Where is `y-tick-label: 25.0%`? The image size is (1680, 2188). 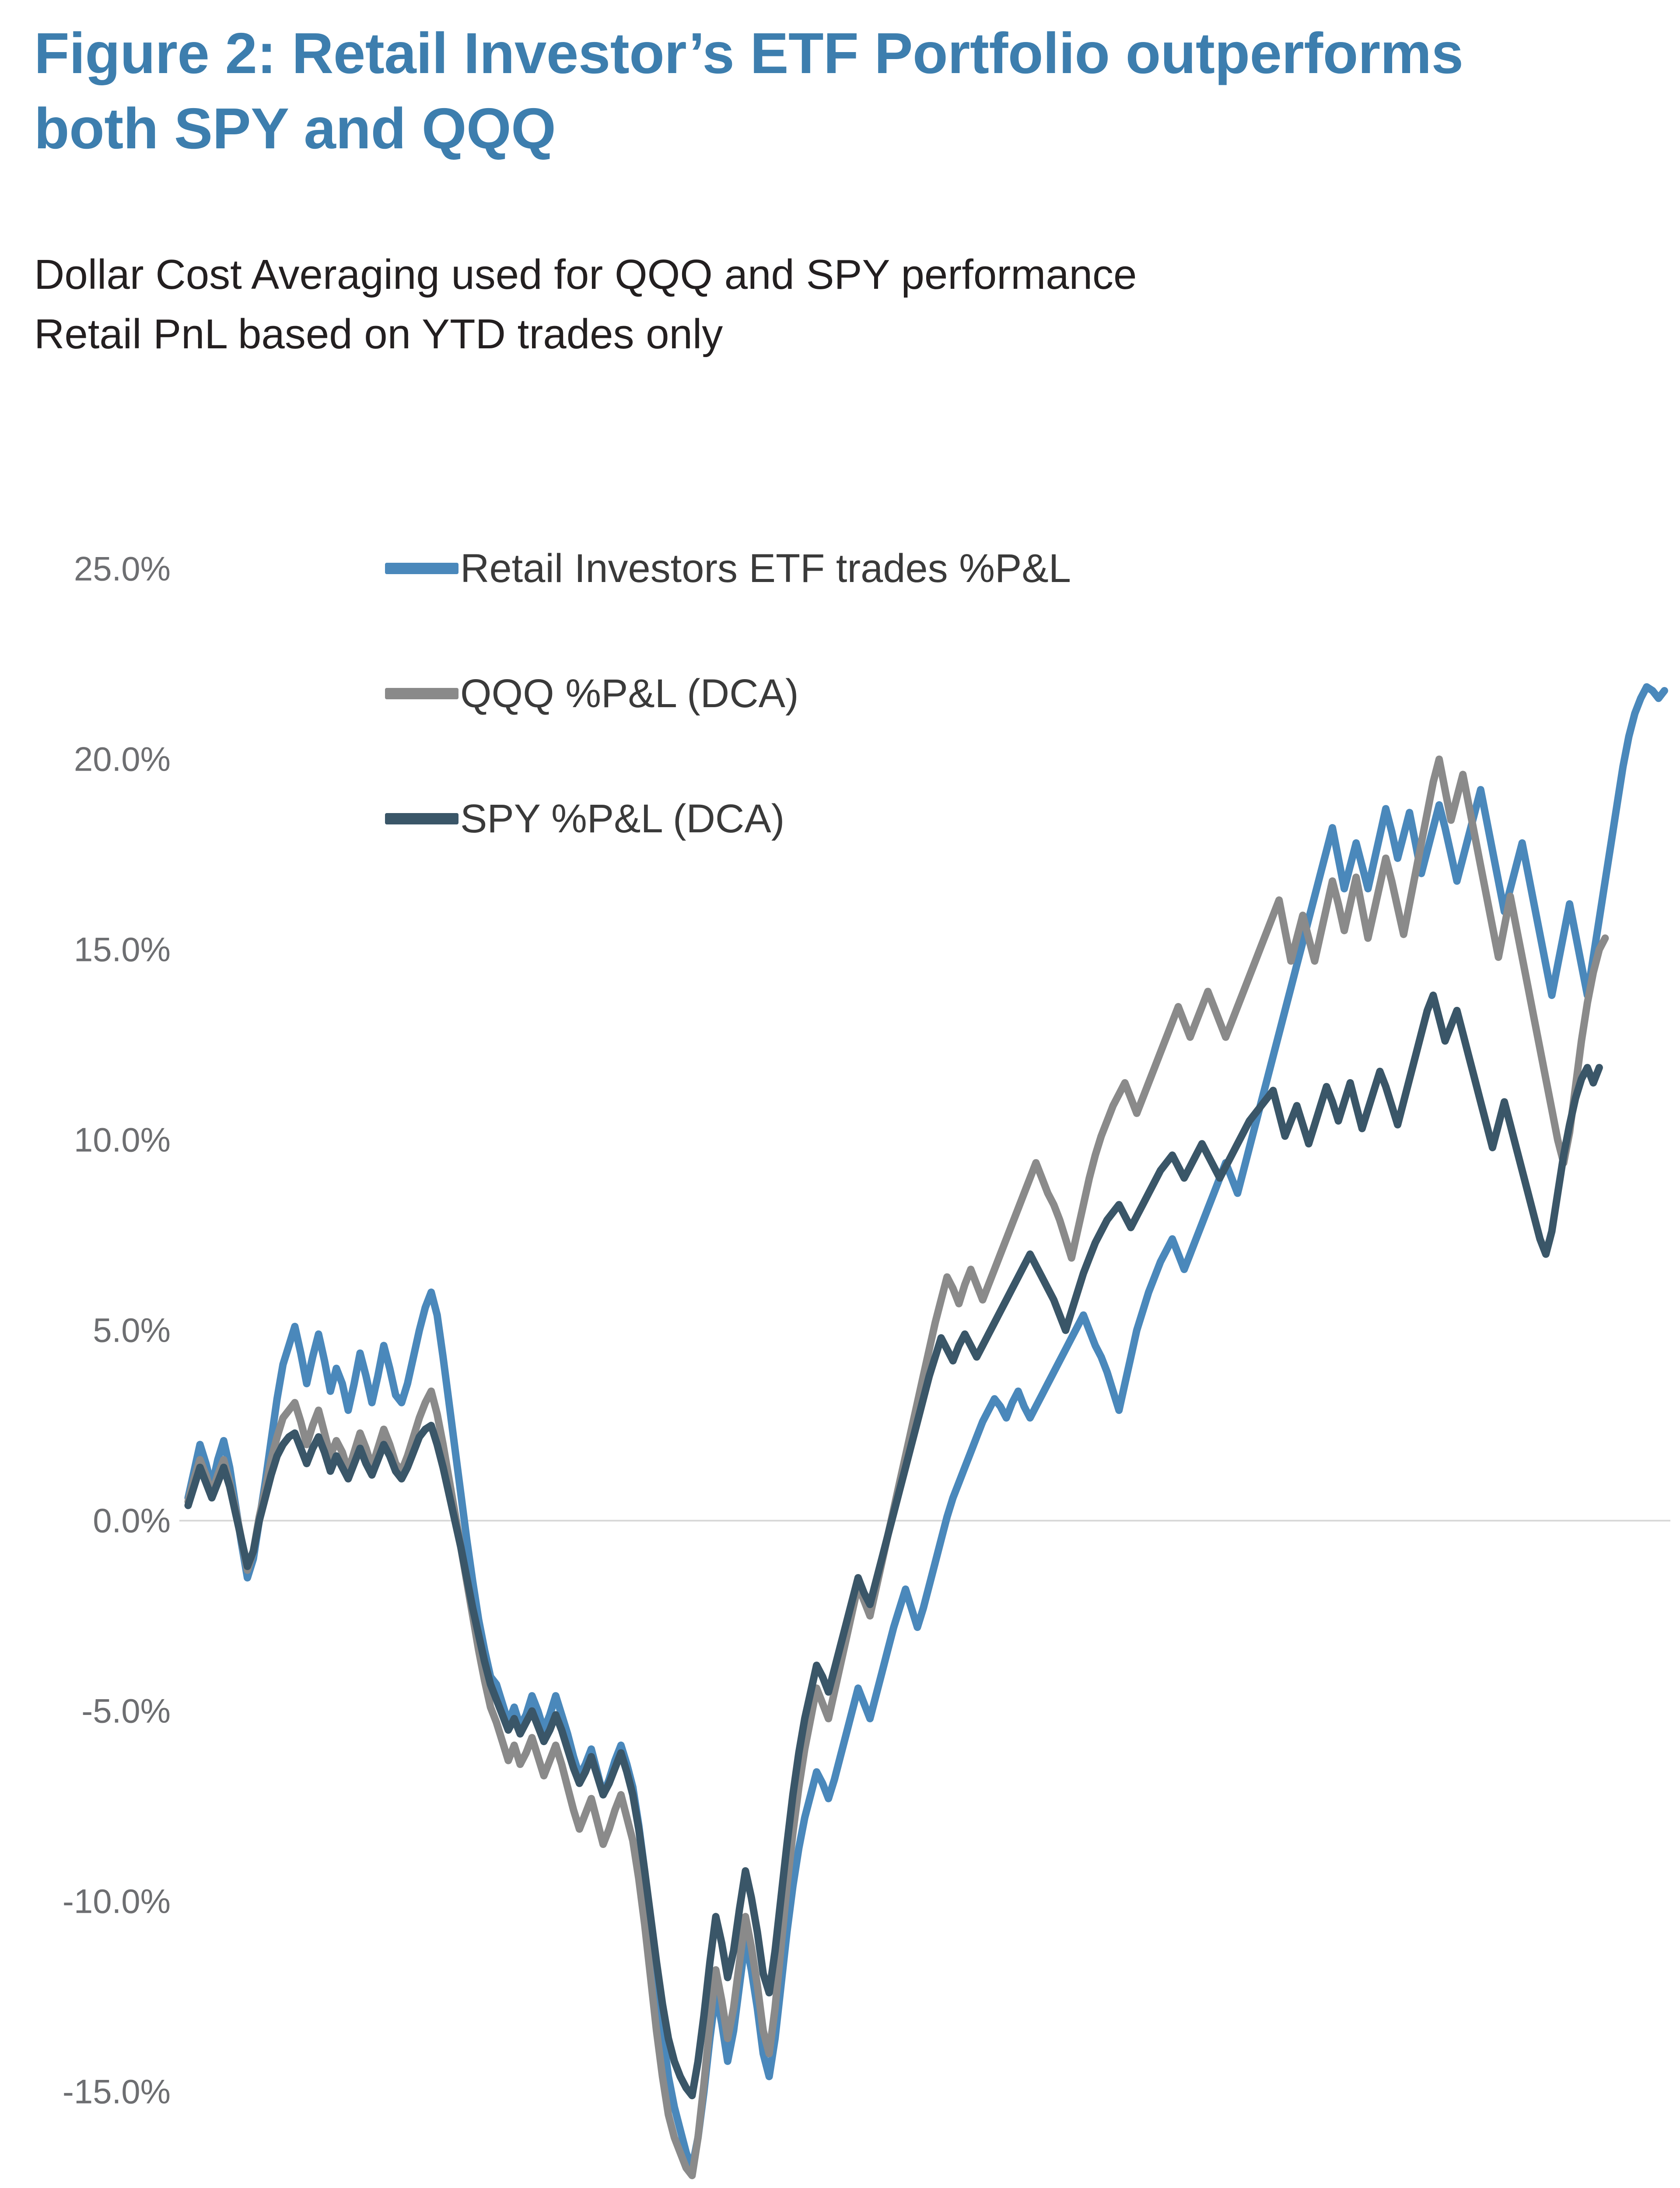
y-tick-label: 25.0% is located at coordinates (122, 568).